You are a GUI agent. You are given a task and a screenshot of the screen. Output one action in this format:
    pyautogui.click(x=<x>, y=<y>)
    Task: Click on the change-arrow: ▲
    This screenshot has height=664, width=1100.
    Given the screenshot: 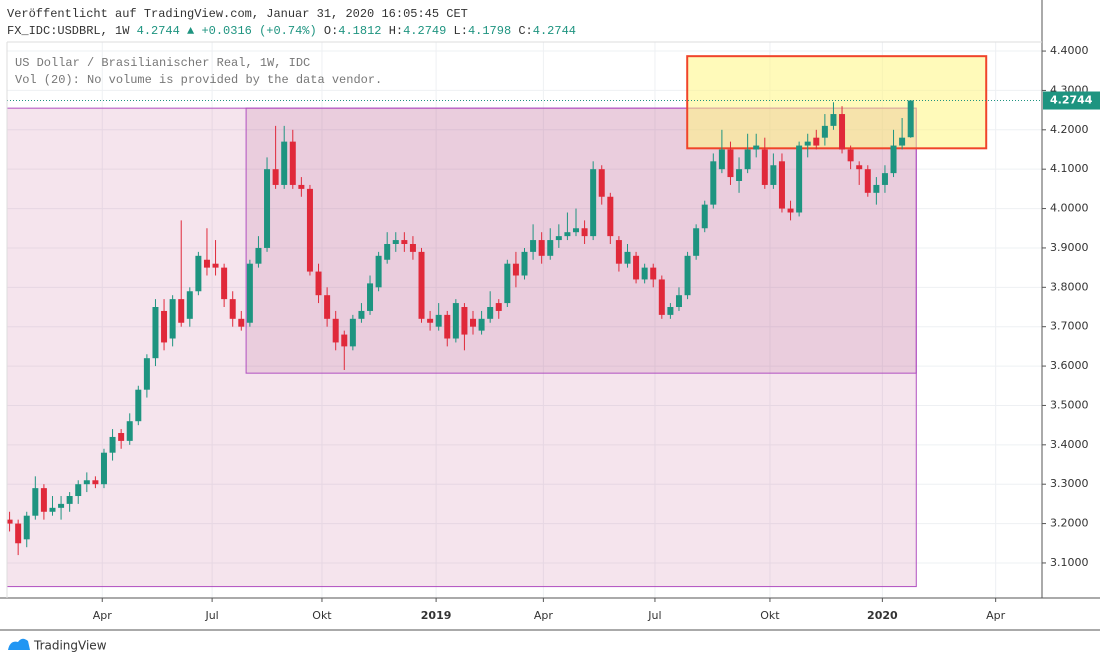 What is the action you would take?
    pyautogui.click(x=191, y=31)
    